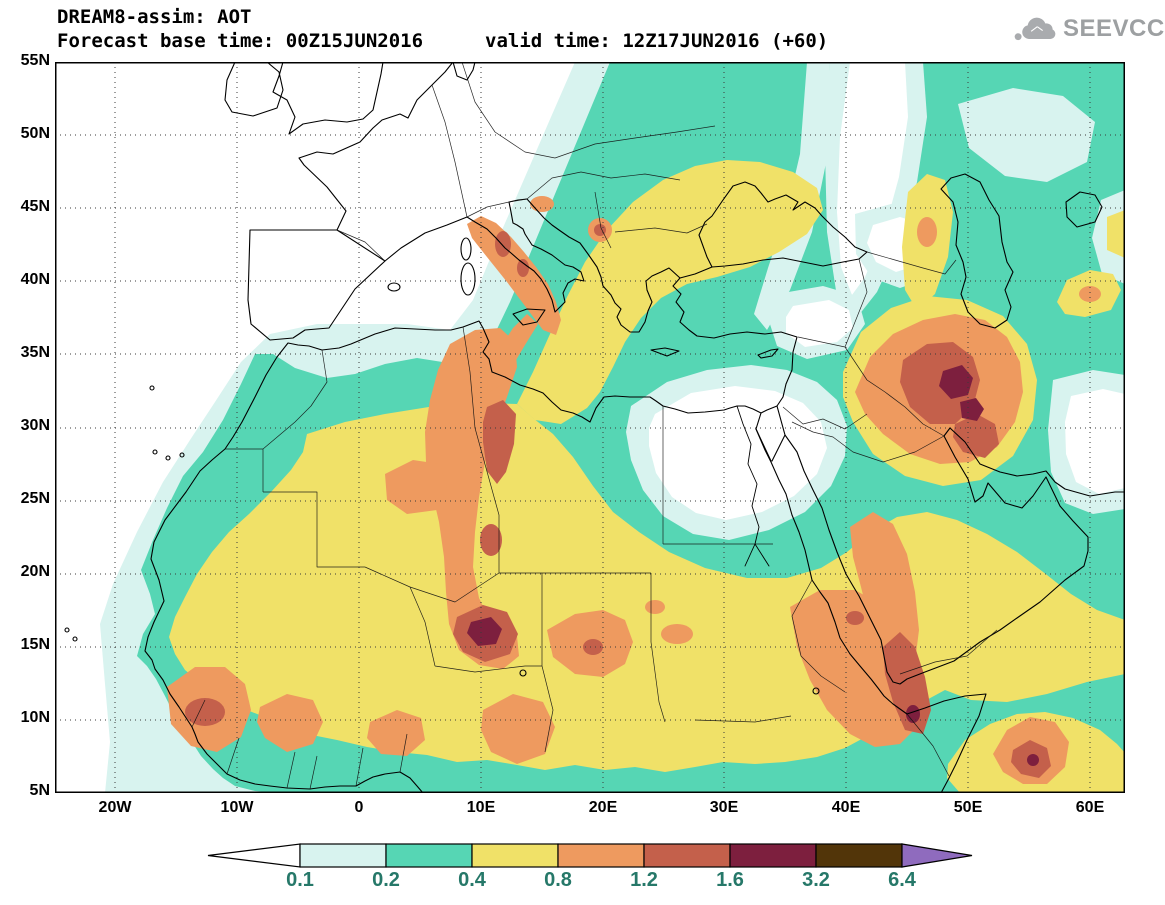  What do you see at coordinates (937, 855) in the screenshot?
I see `colorbar-right-arrow` at bounding box center [937, 855].